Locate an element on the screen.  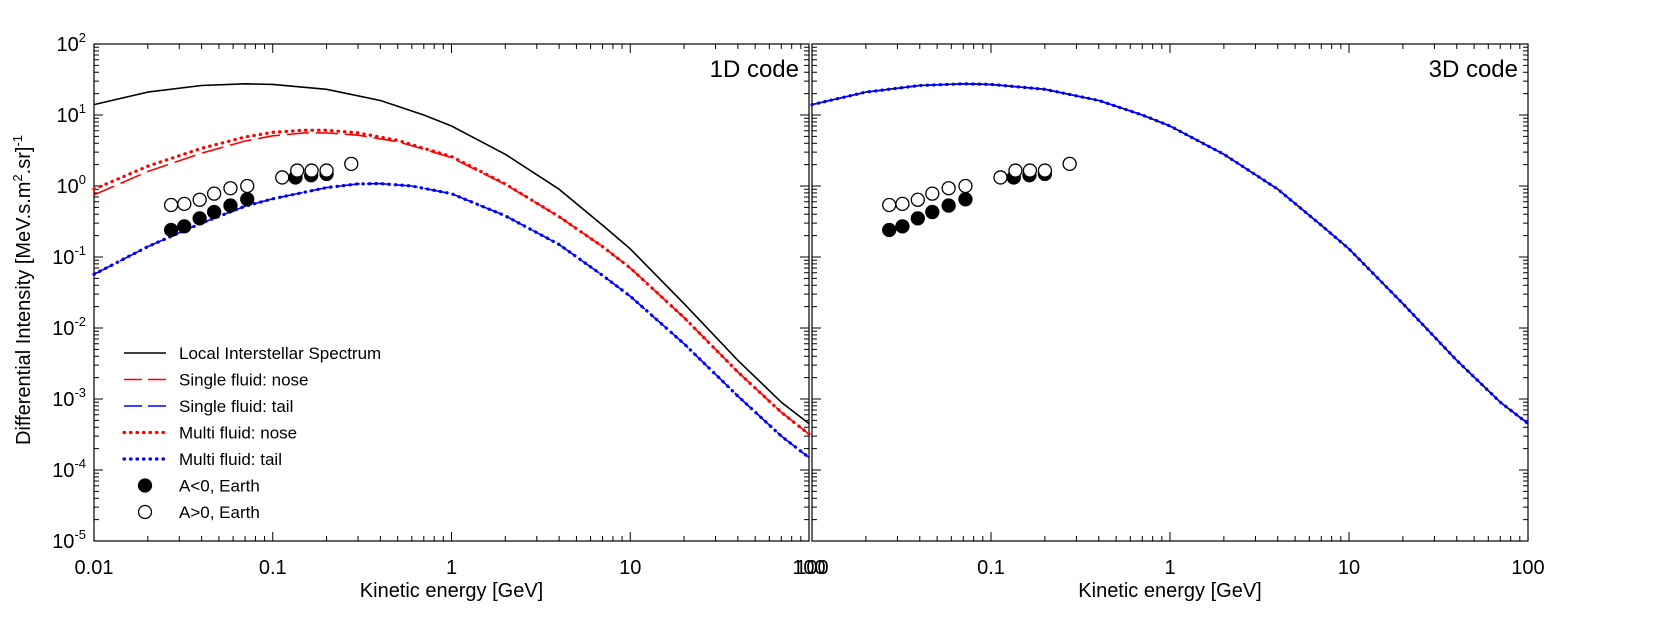
y-tick-exponent: -4 is located at coordinates (80, 463).